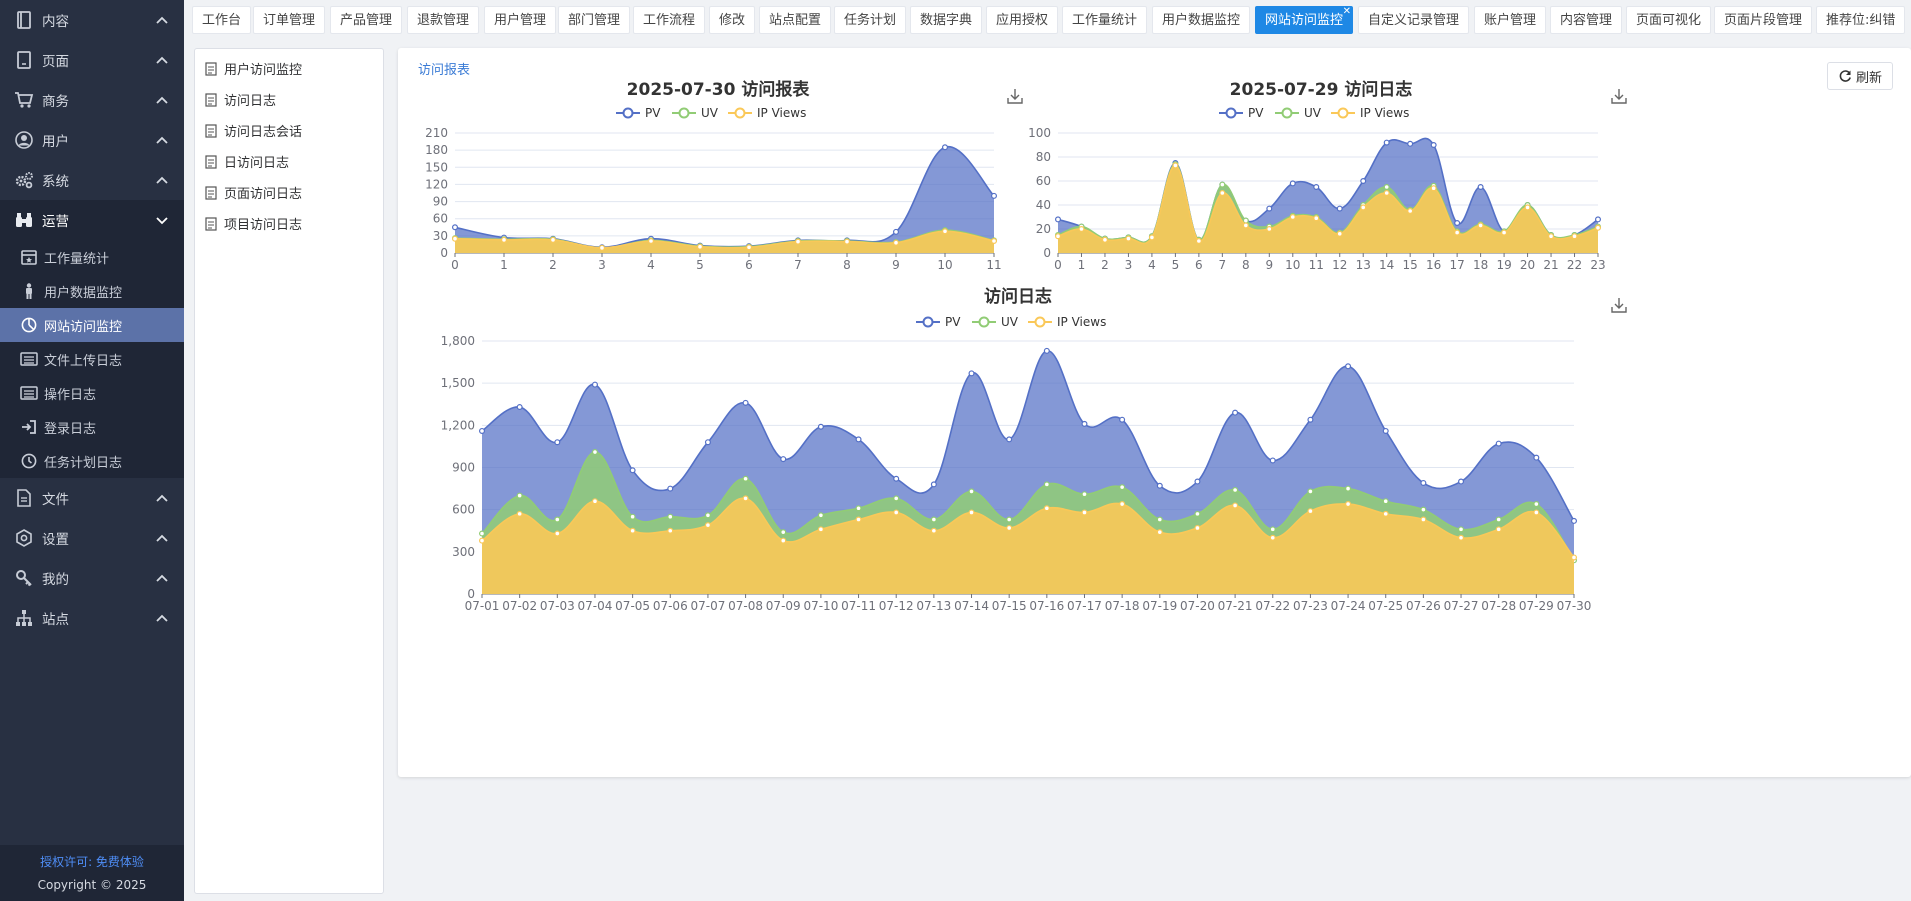  Describe the element at coordinates (92, 578) in the screenshot. I see `sidebar-item-mine: 我的` at that location.